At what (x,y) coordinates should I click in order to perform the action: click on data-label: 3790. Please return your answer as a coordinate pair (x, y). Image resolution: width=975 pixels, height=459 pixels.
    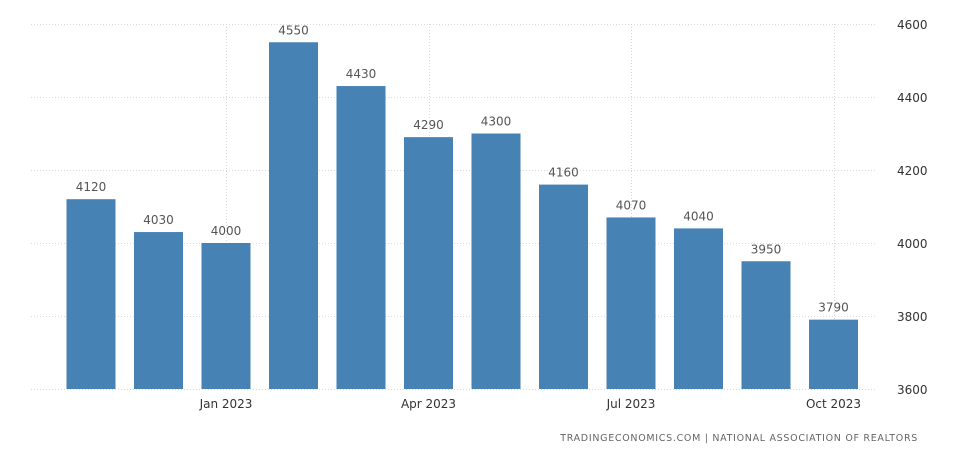
    Looking at the image, I should click on (833, 308).